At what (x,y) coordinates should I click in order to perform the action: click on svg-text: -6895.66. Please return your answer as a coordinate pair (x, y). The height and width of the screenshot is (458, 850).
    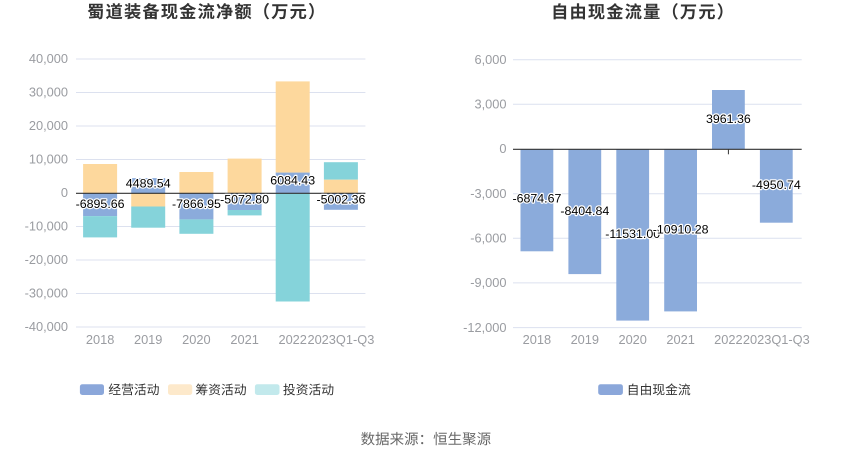
    Looking at the image, I should click on (100, 204).